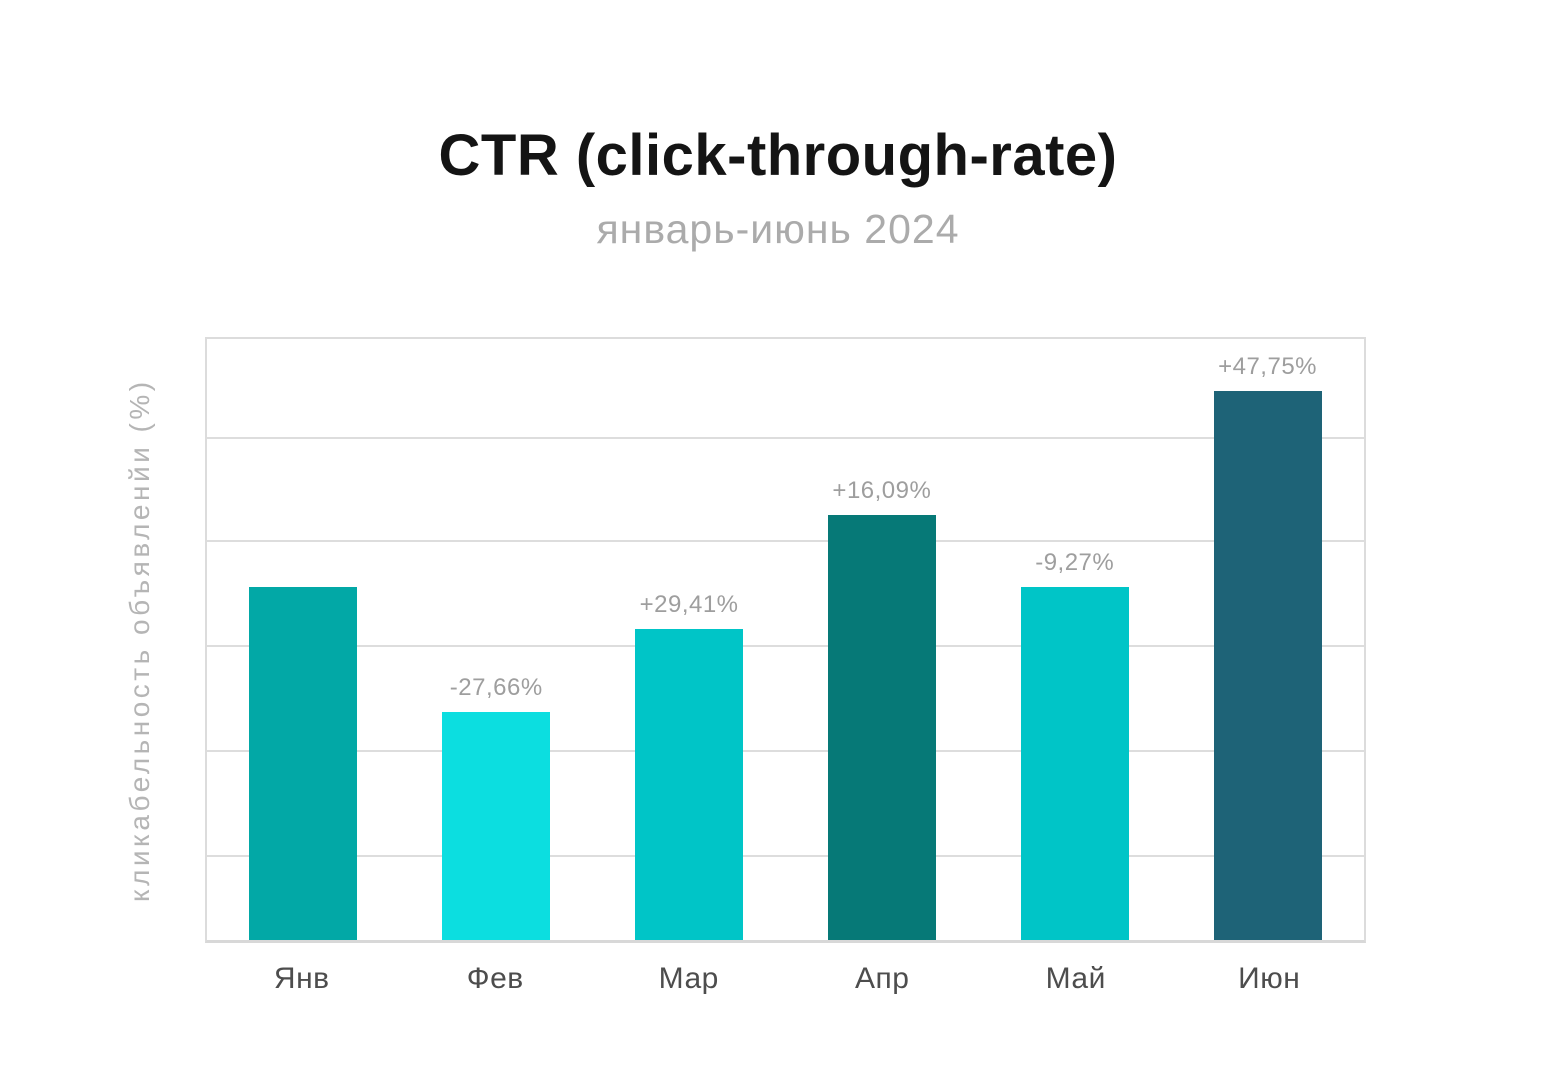 The height and width of the screenshot is (1088, 1556). I want to click on bar-slot: +16,09%, so click(881, 639).